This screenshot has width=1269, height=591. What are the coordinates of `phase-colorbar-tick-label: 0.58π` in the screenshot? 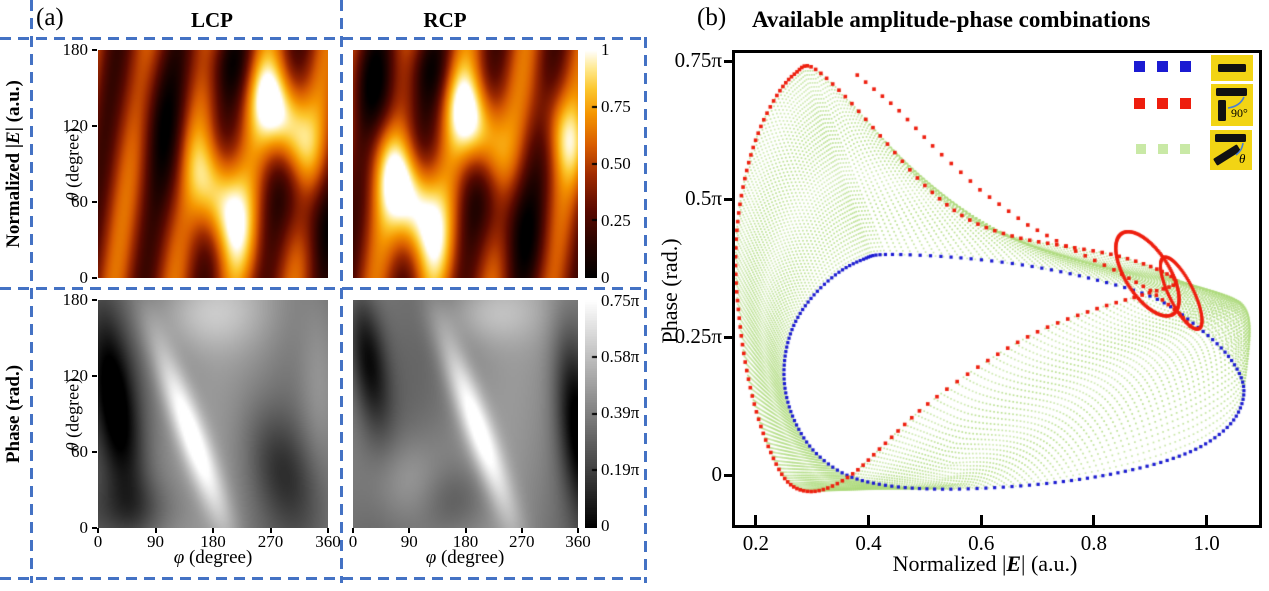 It's located at (620, 357).